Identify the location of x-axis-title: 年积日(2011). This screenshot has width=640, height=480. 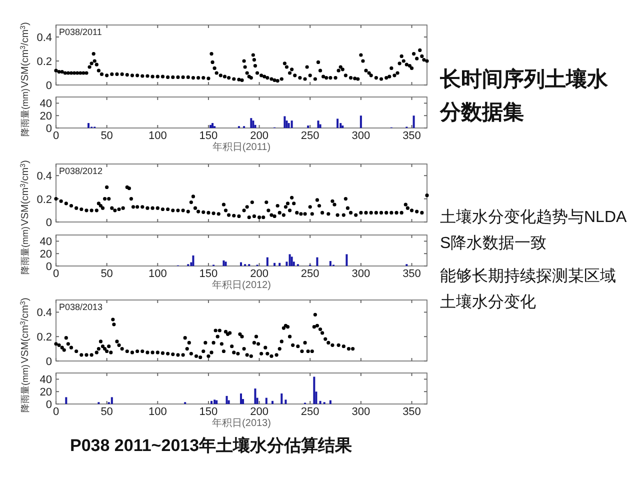
(241, 147).